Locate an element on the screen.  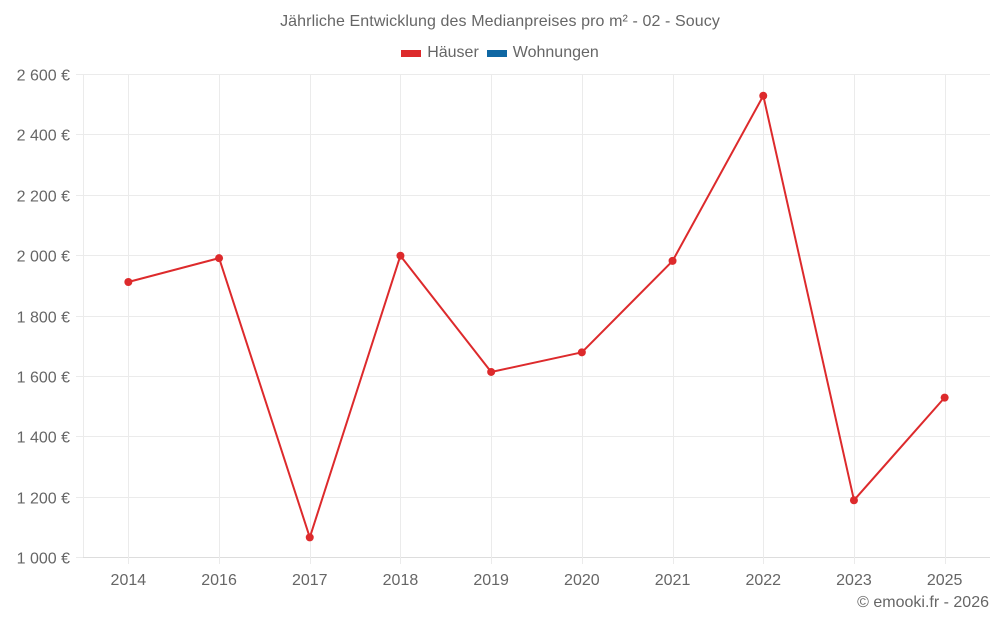
x-tick-label: 2019 is located at coordinates (491, 580).